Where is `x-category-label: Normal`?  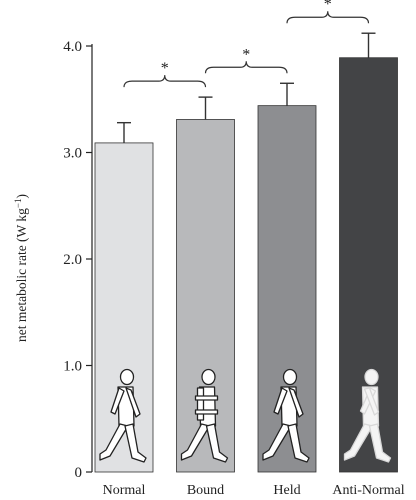
x-category-label: Normal is located at coordinates (124, 490).